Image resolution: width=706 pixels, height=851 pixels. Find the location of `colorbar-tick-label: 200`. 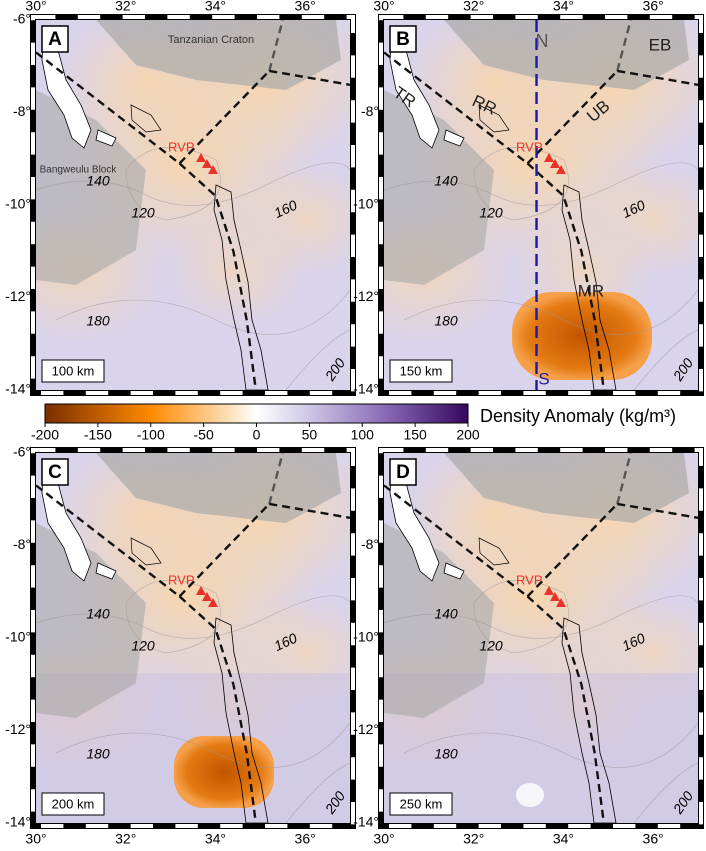

colorbar-tick-label: 200 is located at coordinates (468, 435).